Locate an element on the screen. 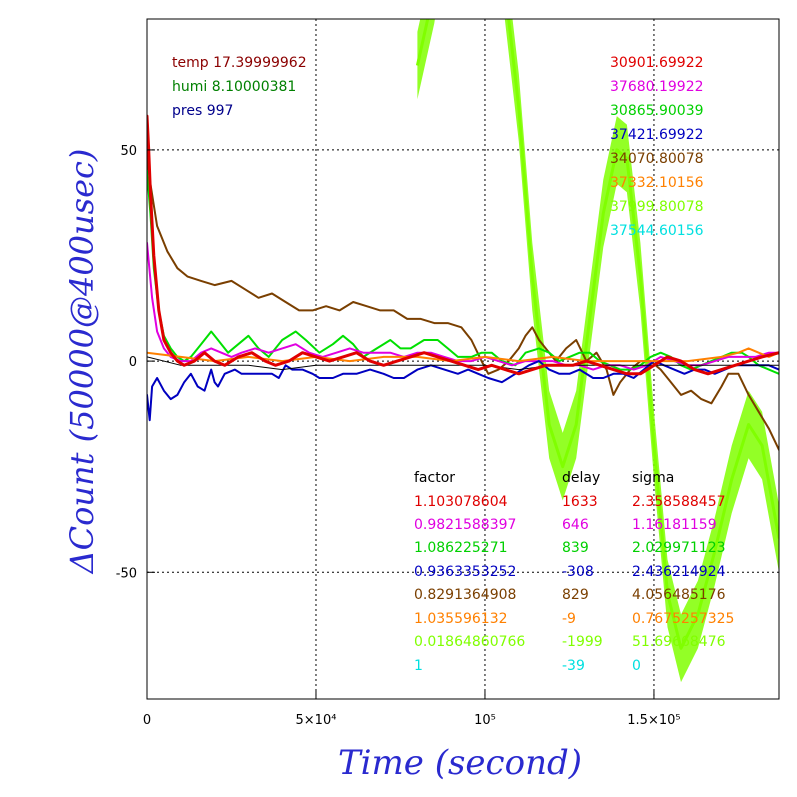  sigma-cell: 0 is located at coordinates (636, 666).